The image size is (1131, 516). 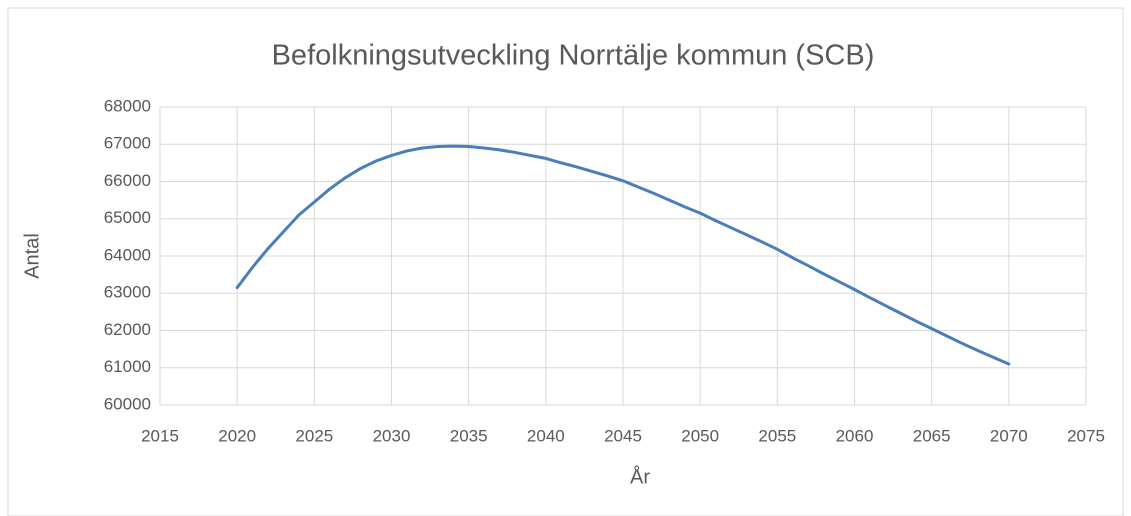 I want to click on y-axis-label: Antal, so click(x=32, y=256).